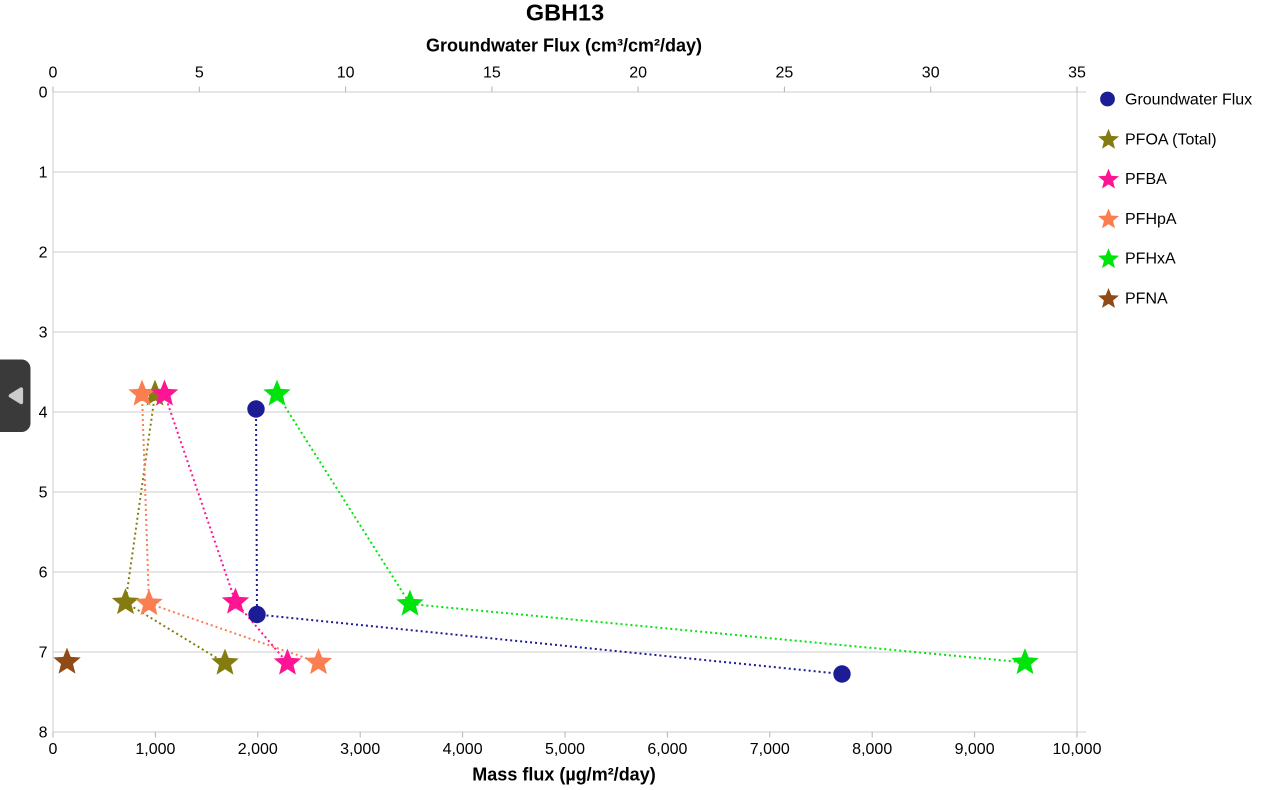  I want to click on svg-text: PFBA, so click(1146, 179).